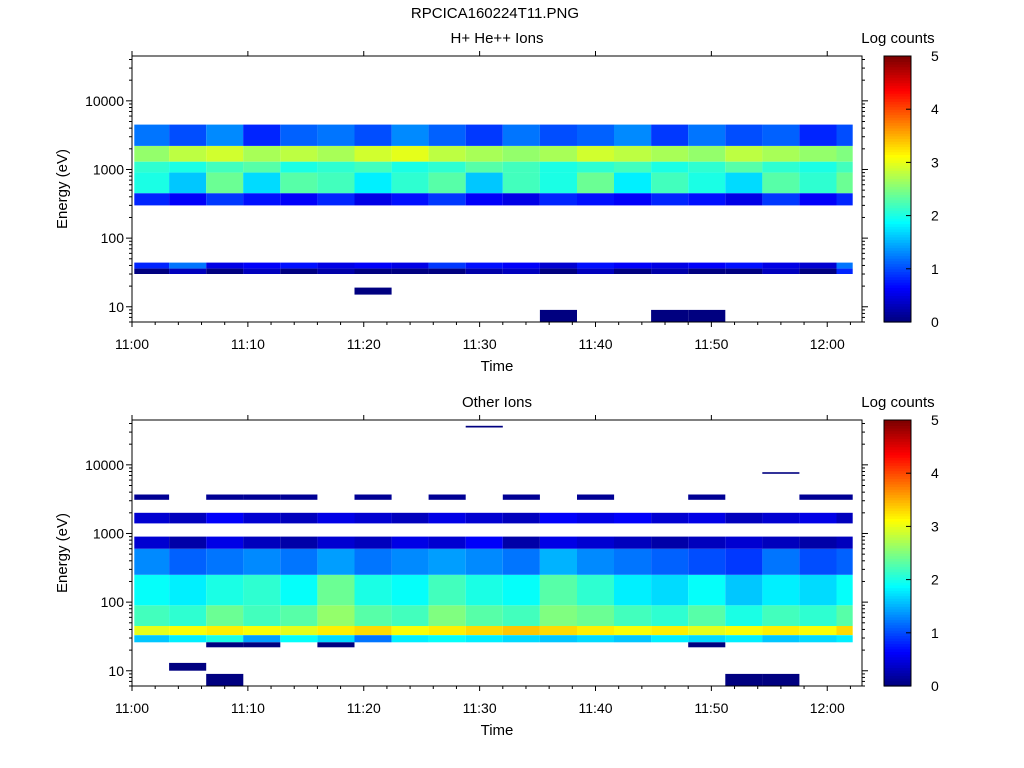 This screenshot has width=1024, height=768. Describe the element at coordinates (897, 553) in the screenshot. I see `colorbar-frame` at that location.